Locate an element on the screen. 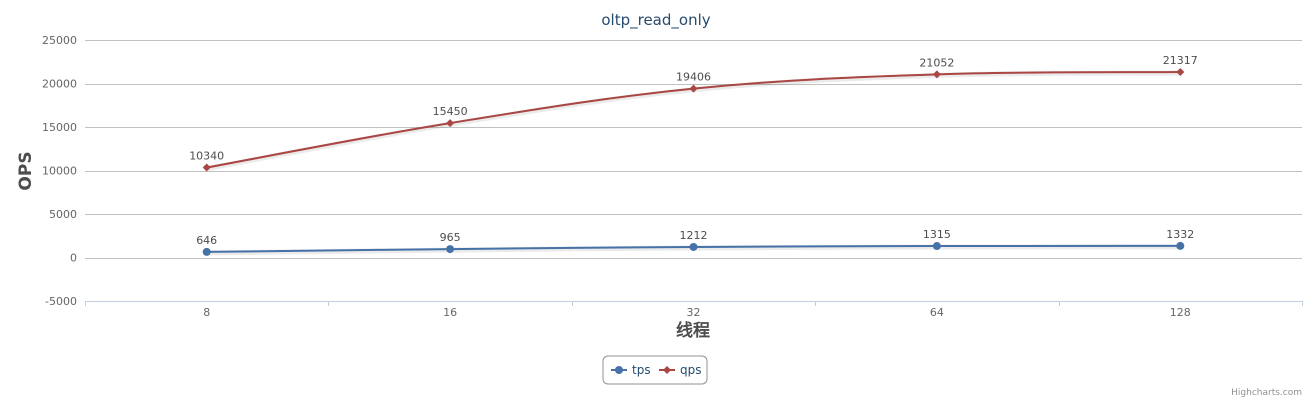 The height and width of the screenshot is (400, 1312). data-label-tps: 1332 is located at coordinates (1180, 234).